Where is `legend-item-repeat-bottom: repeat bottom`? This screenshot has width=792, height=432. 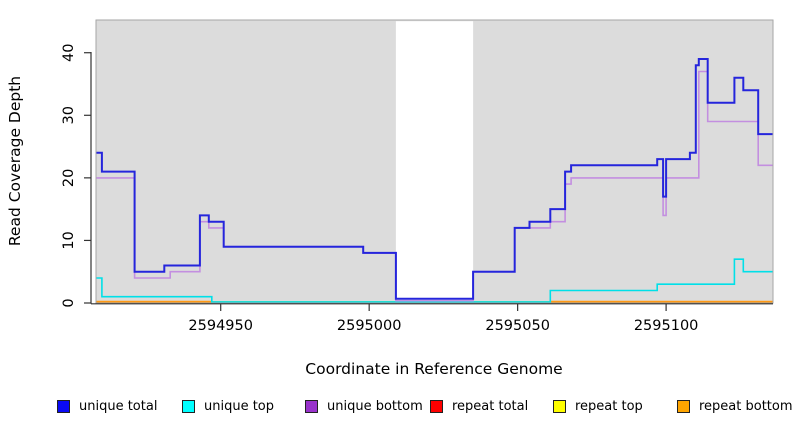
legend-item-repeat-bottom: repeat bottom is located at coordinates (734, 406).